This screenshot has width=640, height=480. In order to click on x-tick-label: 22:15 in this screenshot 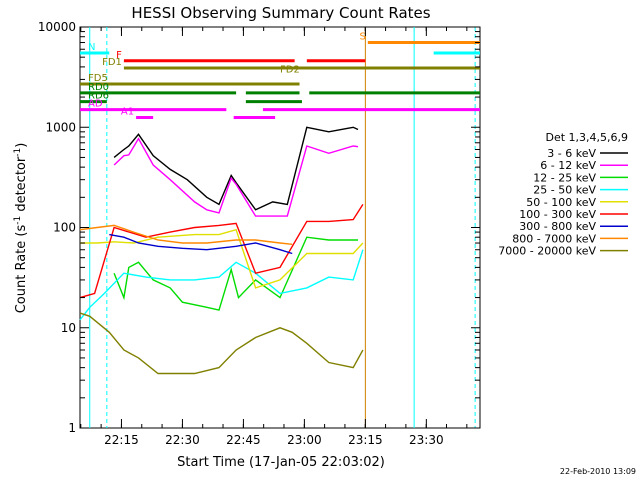, I will do `click(121, 440)`.